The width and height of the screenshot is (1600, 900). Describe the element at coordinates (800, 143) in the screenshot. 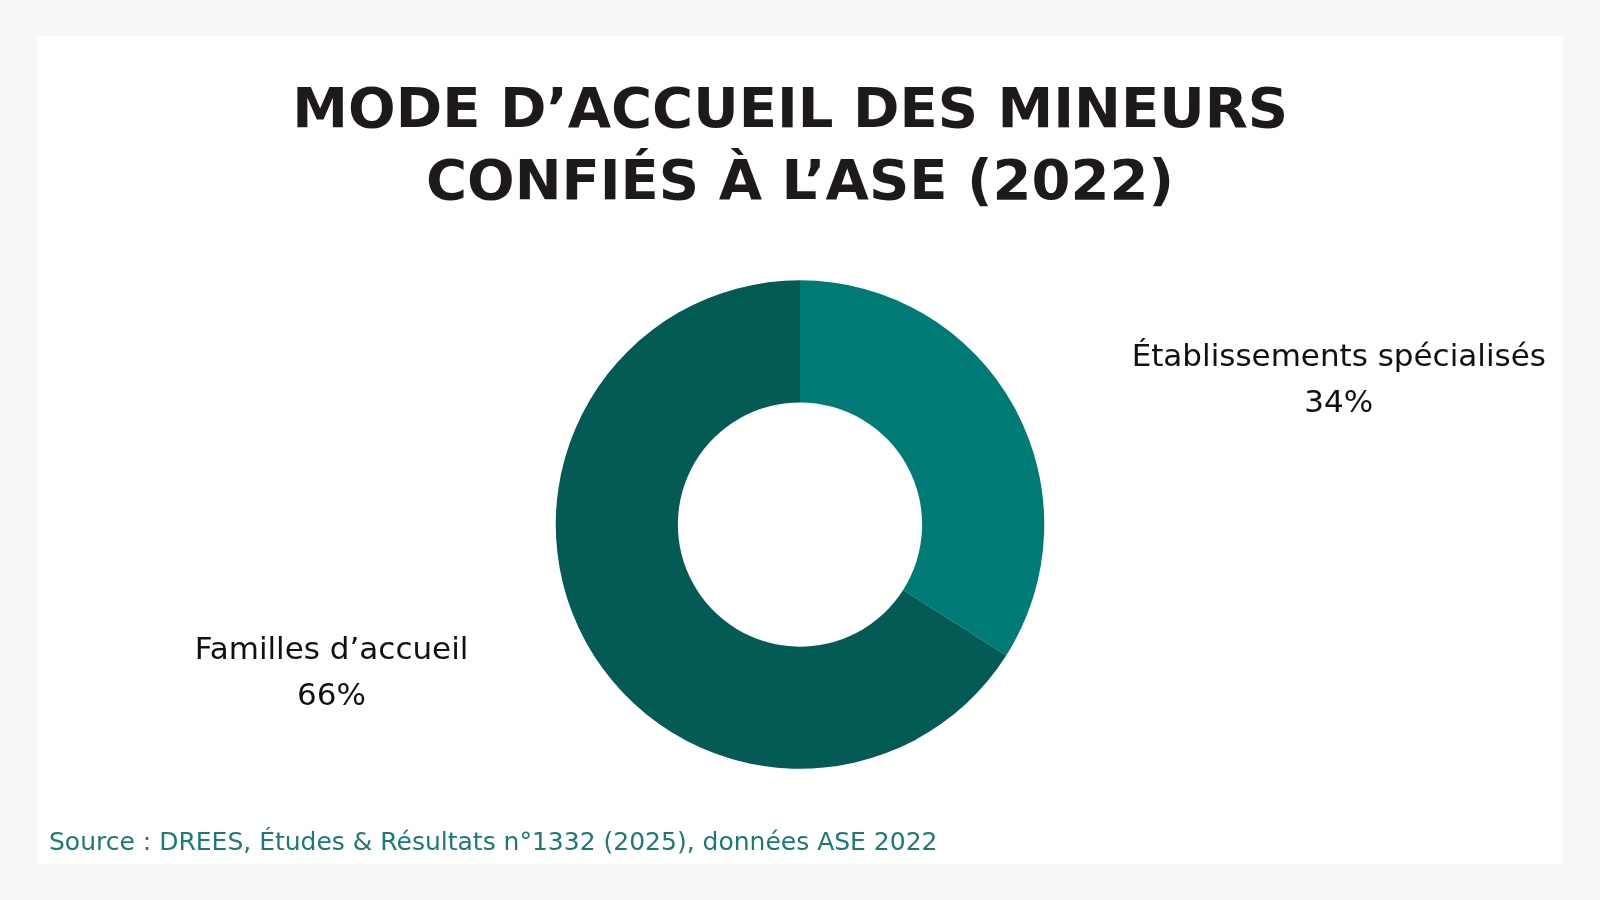

I see `chart-title: MODE D’ACCUEIL DES MINEURS CONFIÉS À L’ASE (2022)` at that location.